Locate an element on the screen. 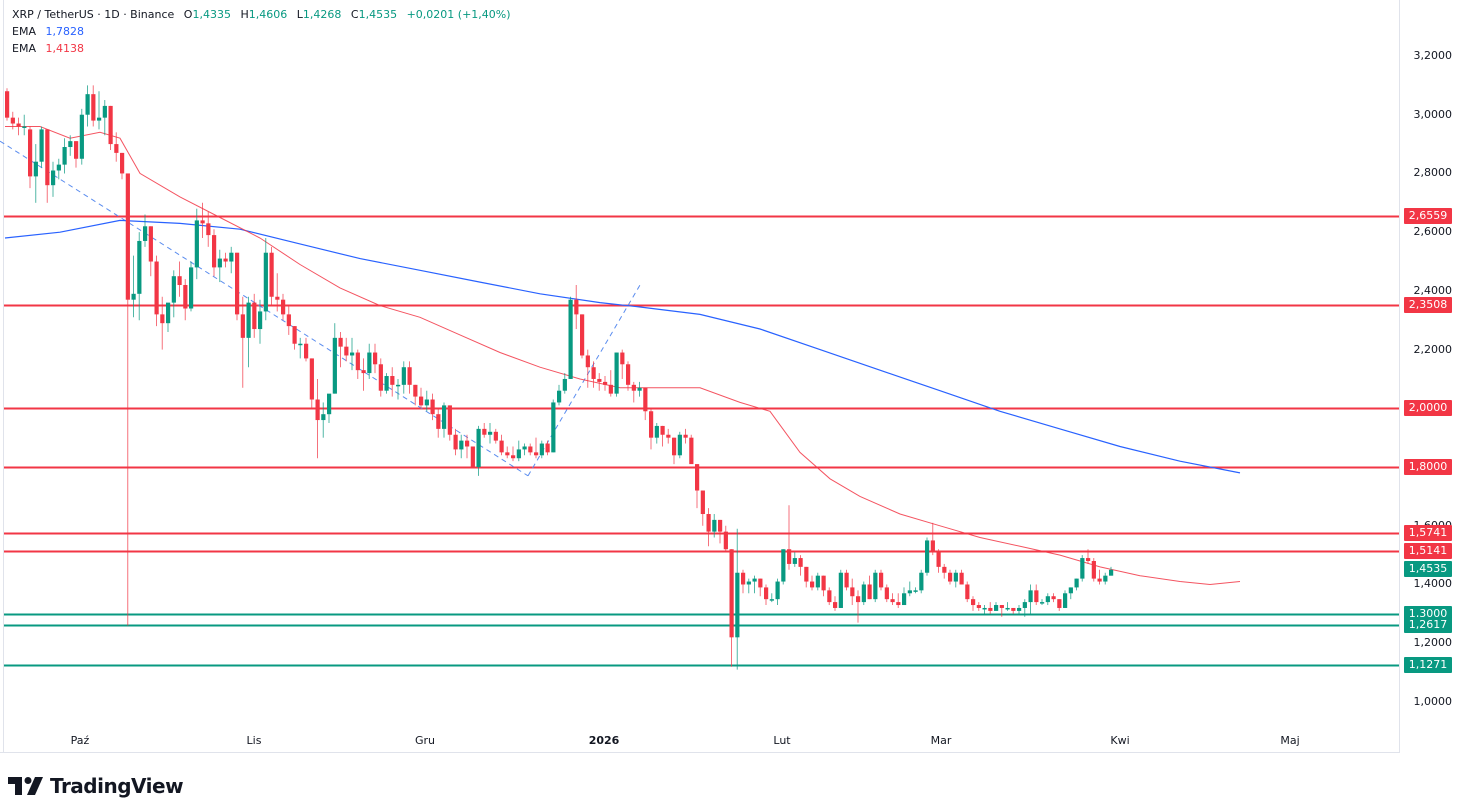 This screenshot has width=1462, height=810. ema-slow-label: EMA is located at coordinates (24, 31).